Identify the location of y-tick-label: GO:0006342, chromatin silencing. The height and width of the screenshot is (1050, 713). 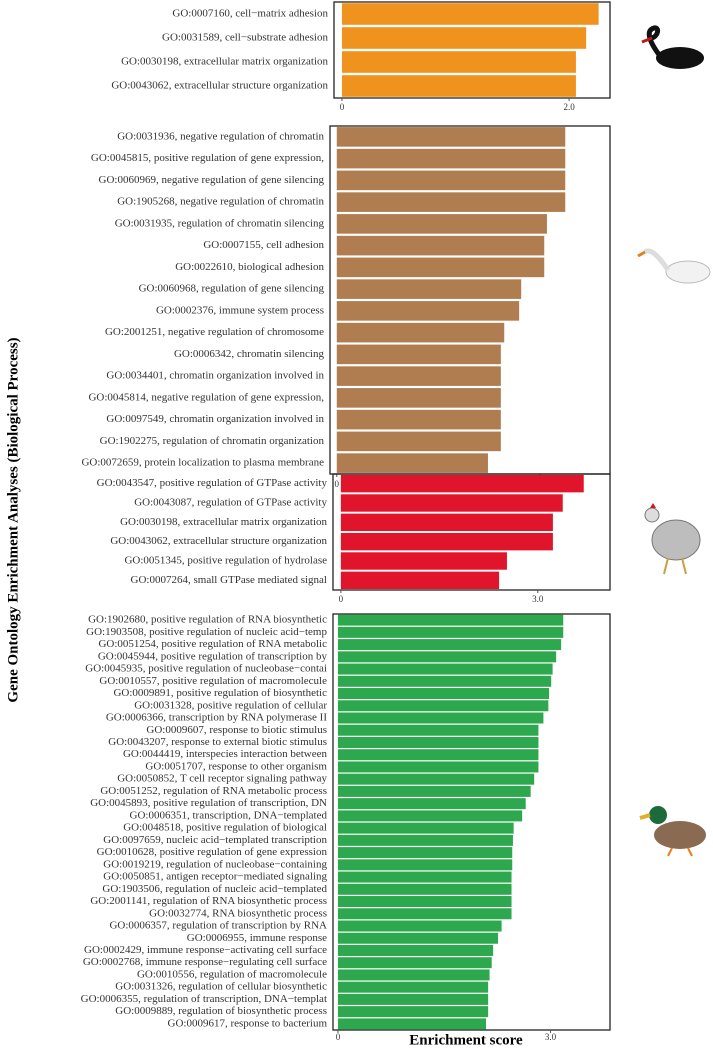
(249, 354).